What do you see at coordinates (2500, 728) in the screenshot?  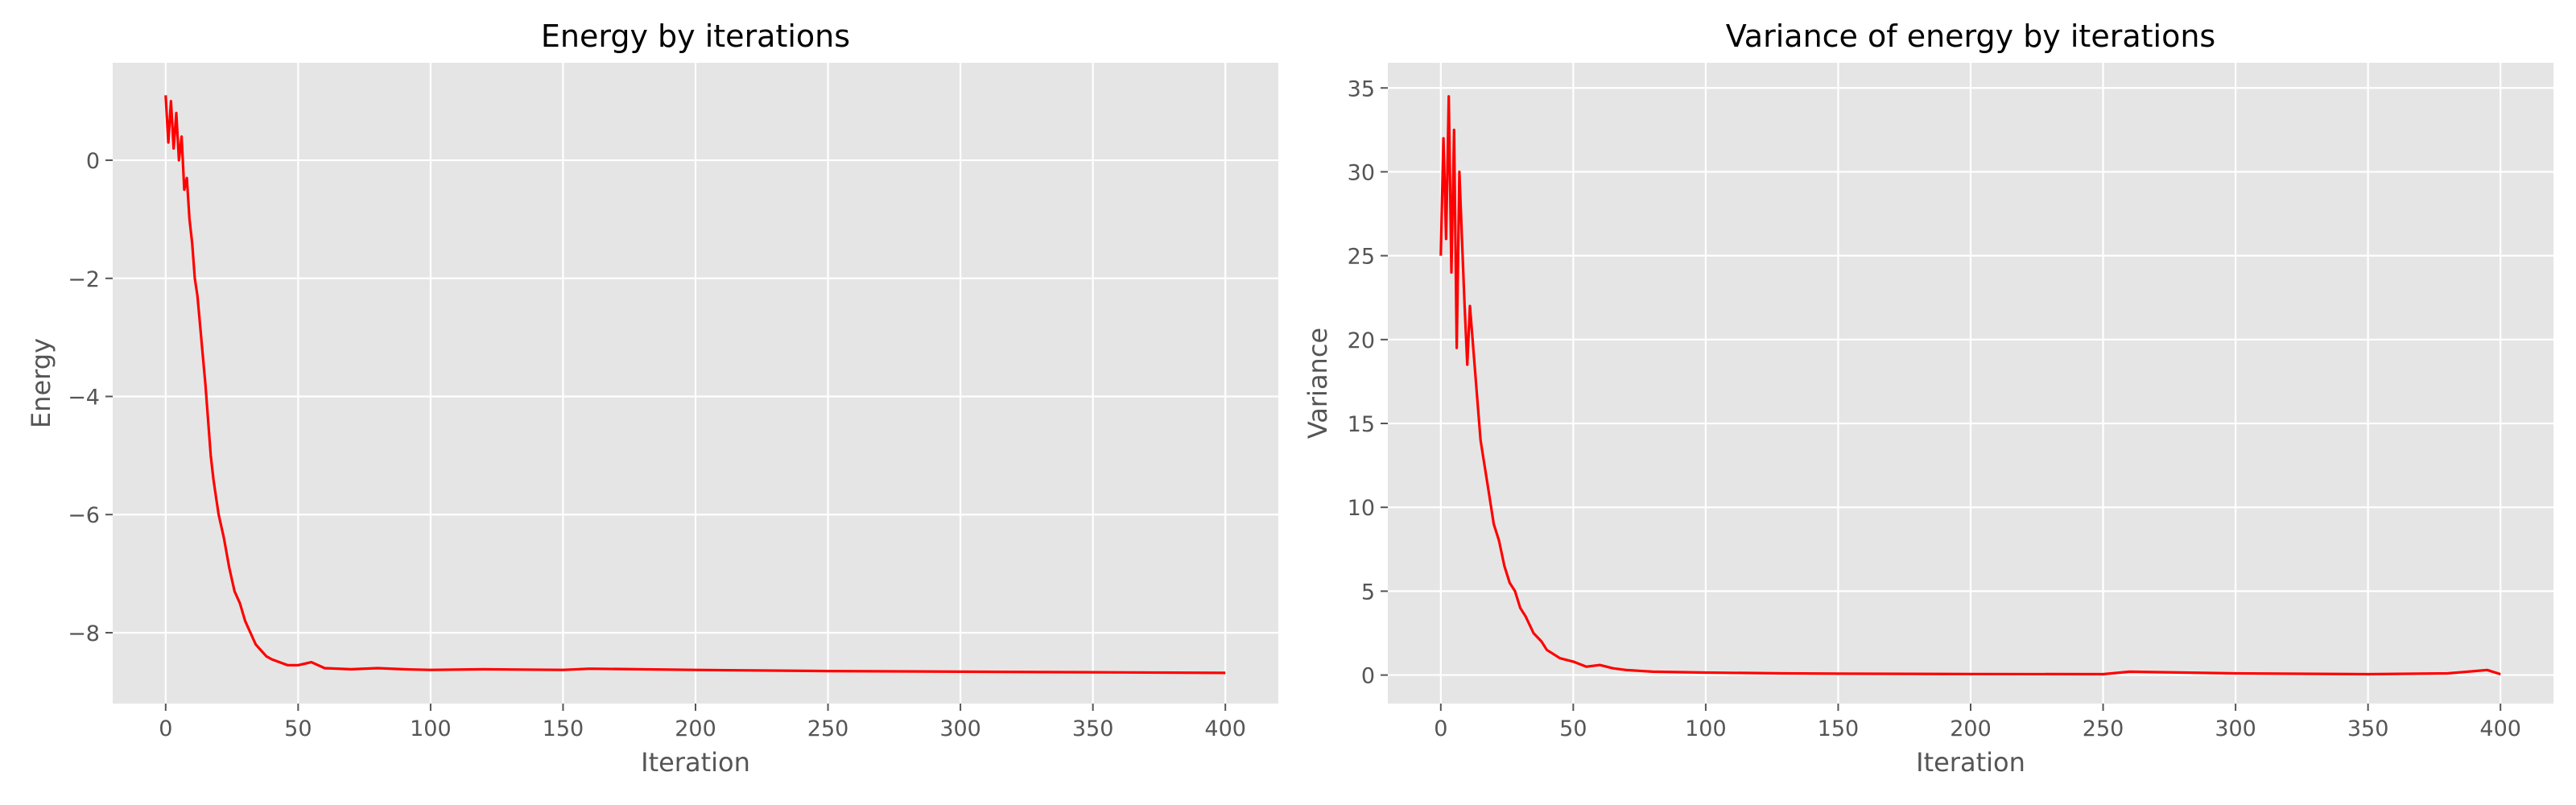 I see `variance-x-tick-label: 400` at bounding box center [2500, 728].